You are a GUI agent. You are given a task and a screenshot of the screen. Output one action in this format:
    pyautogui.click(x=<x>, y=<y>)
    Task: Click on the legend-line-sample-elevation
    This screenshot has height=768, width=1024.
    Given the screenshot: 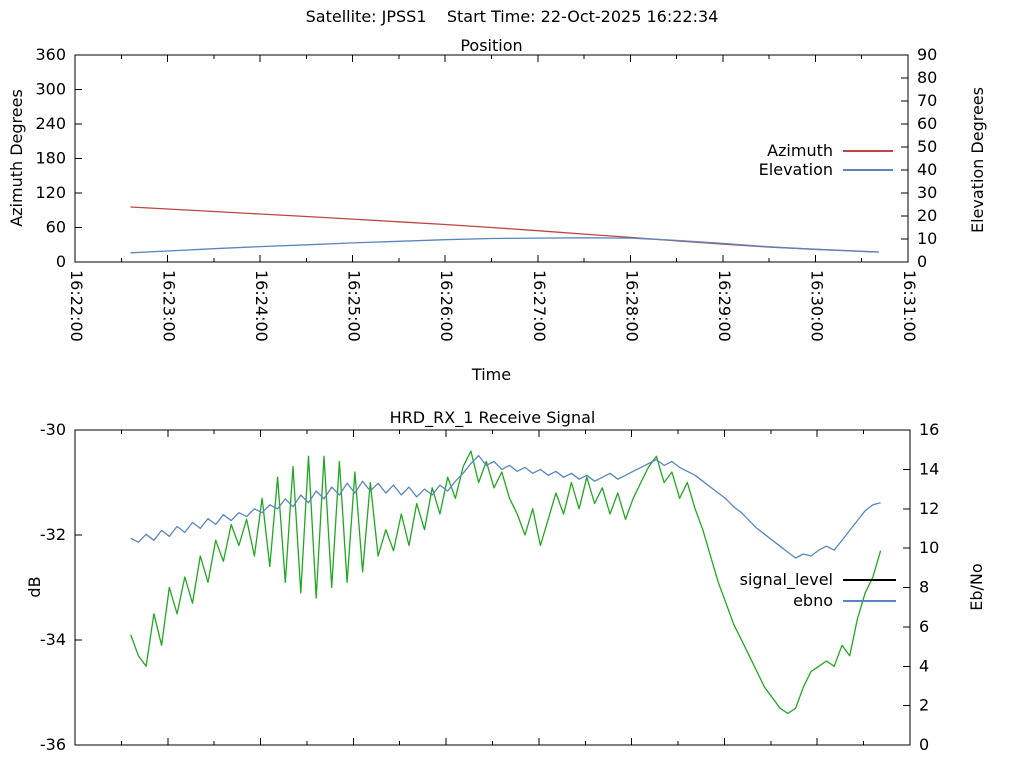 What is the action you would take?
    pyautogui.click(x=868, y=170)
    